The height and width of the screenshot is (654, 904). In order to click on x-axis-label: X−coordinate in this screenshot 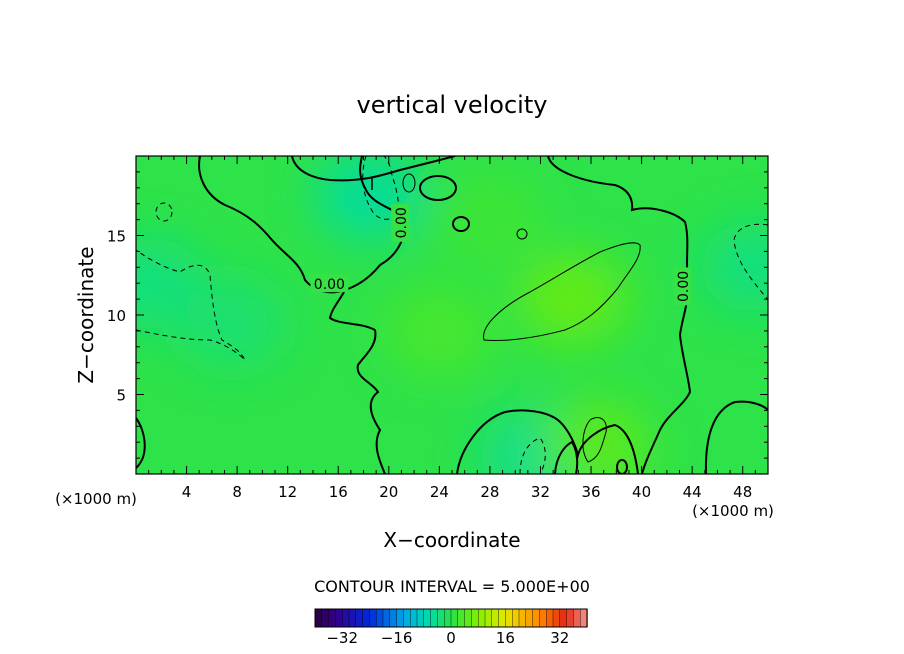, I will do `click(451, 540)`.